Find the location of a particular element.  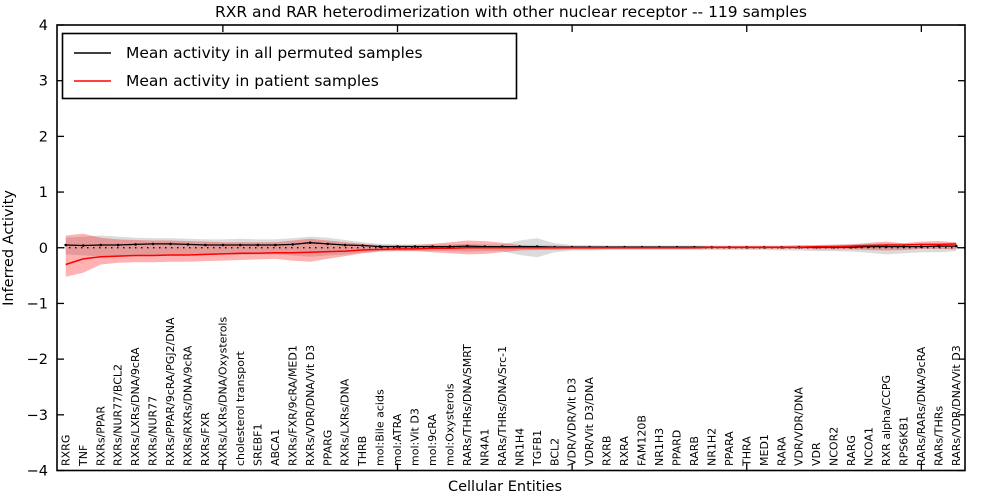

y-tick-label: −1 is located at coordinates (37, 304).